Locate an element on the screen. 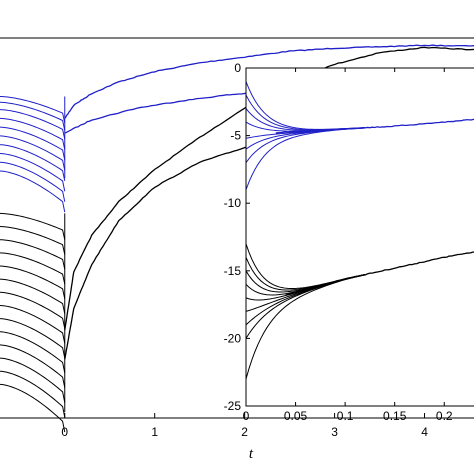  main-x-ticks: 0 1 2 3 4 is located at coordinates (244, 426).